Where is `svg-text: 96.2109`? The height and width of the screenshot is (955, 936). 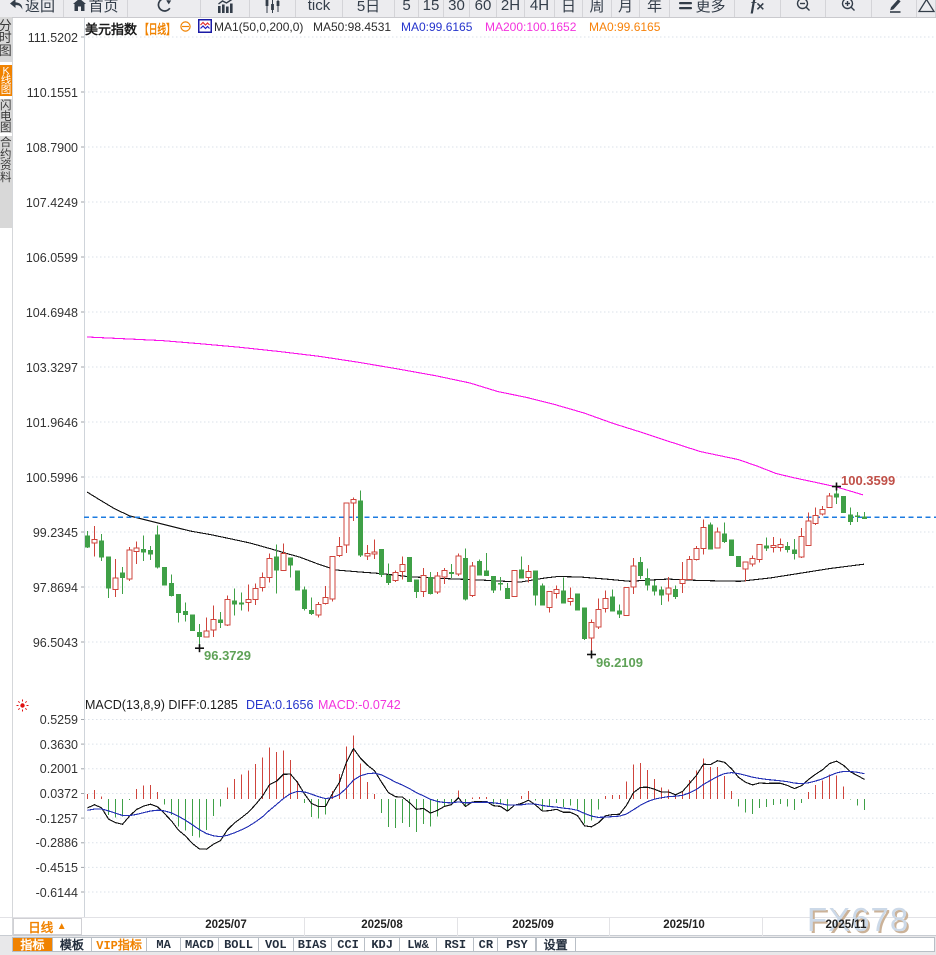 svg-text: 96.2109 is located at coordinates (619, 662).